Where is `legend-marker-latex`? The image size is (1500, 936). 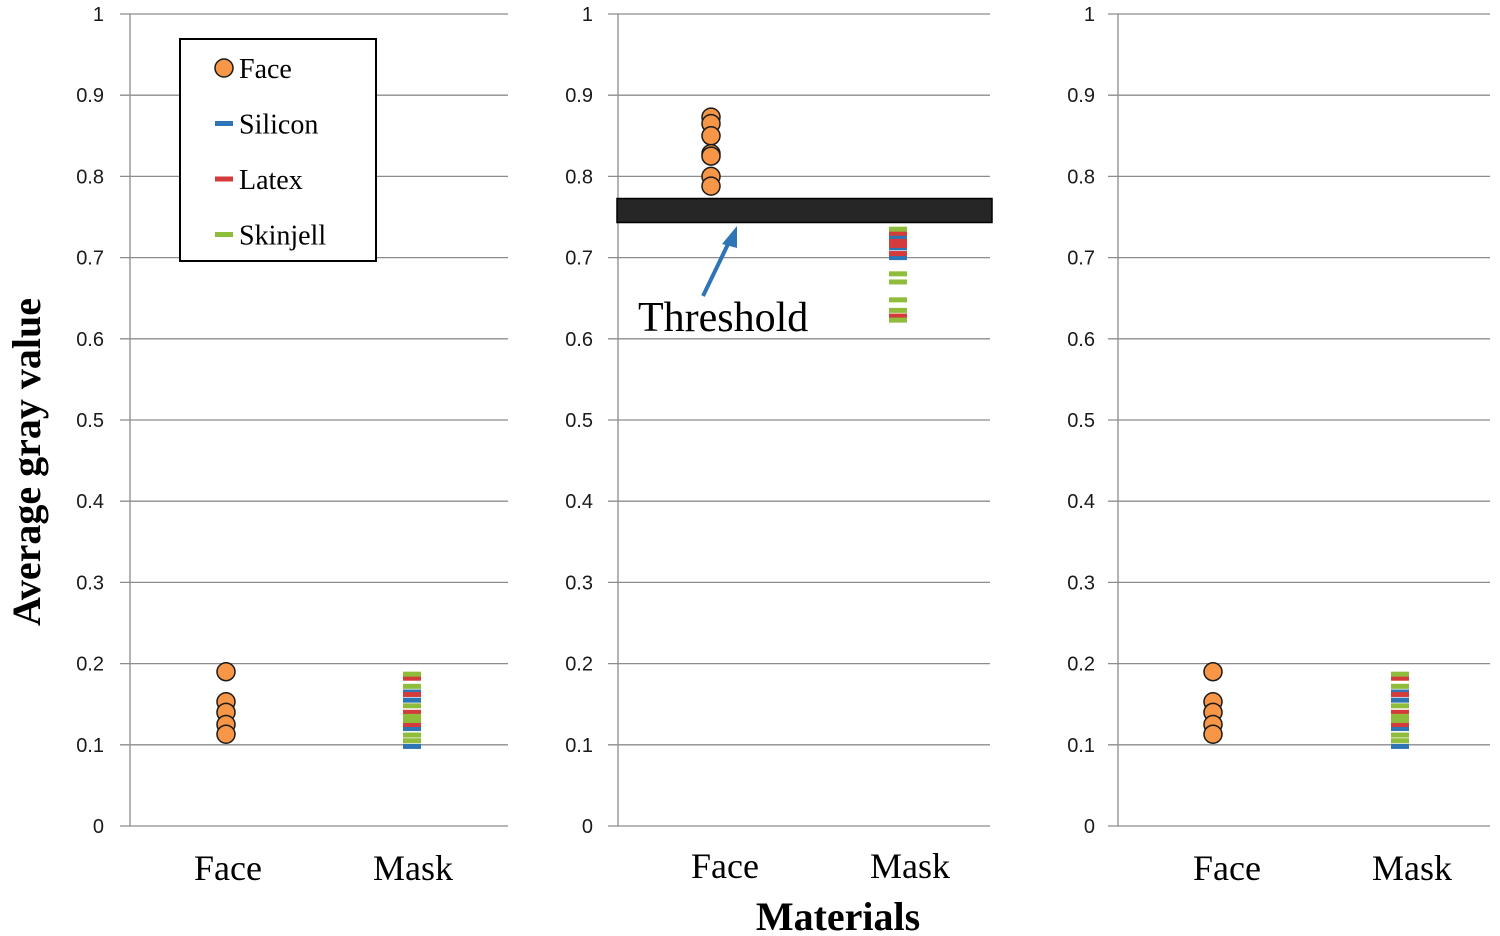 legend-marker-latex is located at coordinates (224, 179).